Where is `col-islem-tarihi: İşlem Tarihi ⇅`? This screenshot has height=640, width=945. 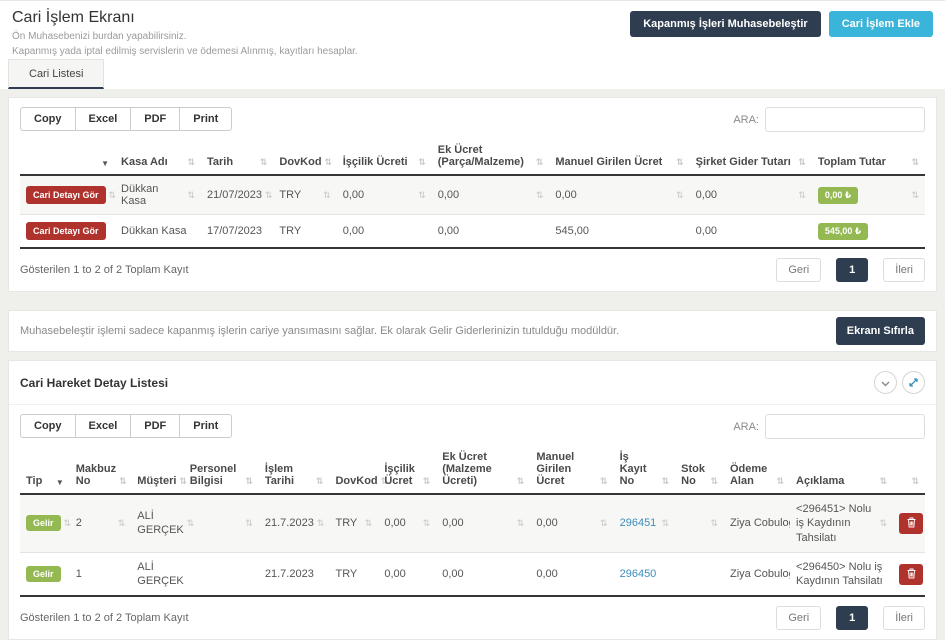
col-islem-tarihi: İşlem Tarihi ⇅ is located at coordinates (294, 470).